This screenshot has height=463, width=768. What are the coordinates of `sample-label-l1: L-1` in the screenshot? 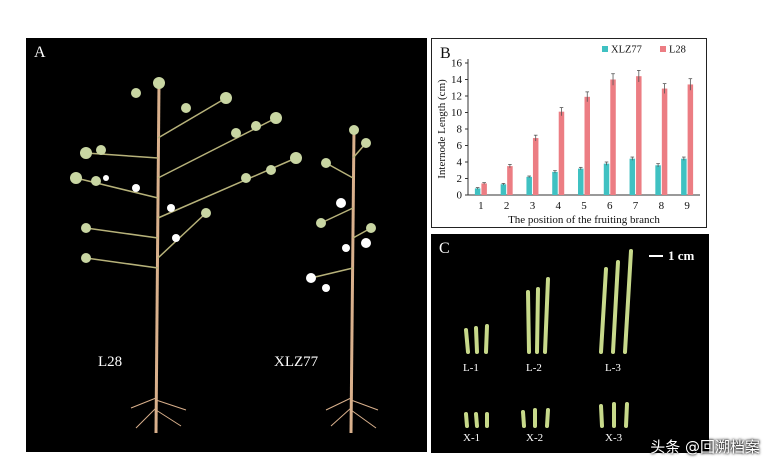 It's located at (471, 368).